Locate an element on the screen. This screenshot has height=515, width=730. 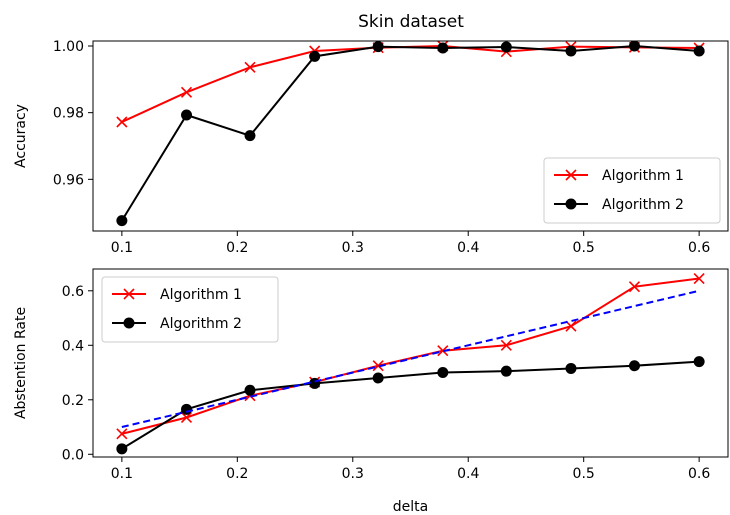
figure-title: Skin dataset is located at coordinates (411, 22).